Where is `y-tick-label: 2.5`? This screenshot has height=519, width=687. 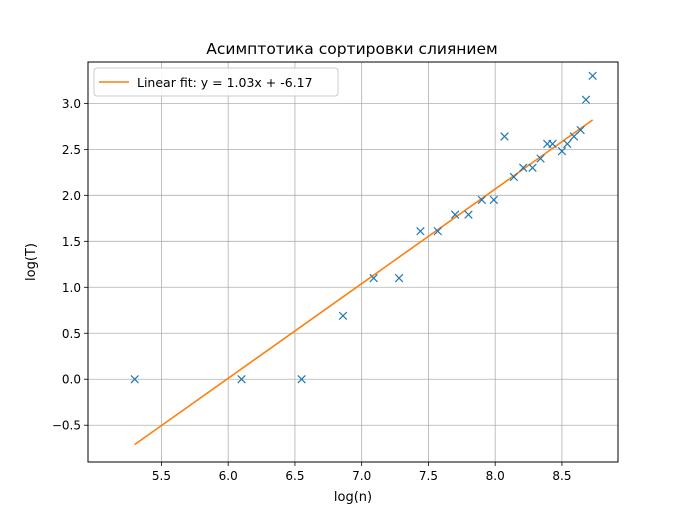 y-tick-label: 2.5 is located at coordinates (71, 150).